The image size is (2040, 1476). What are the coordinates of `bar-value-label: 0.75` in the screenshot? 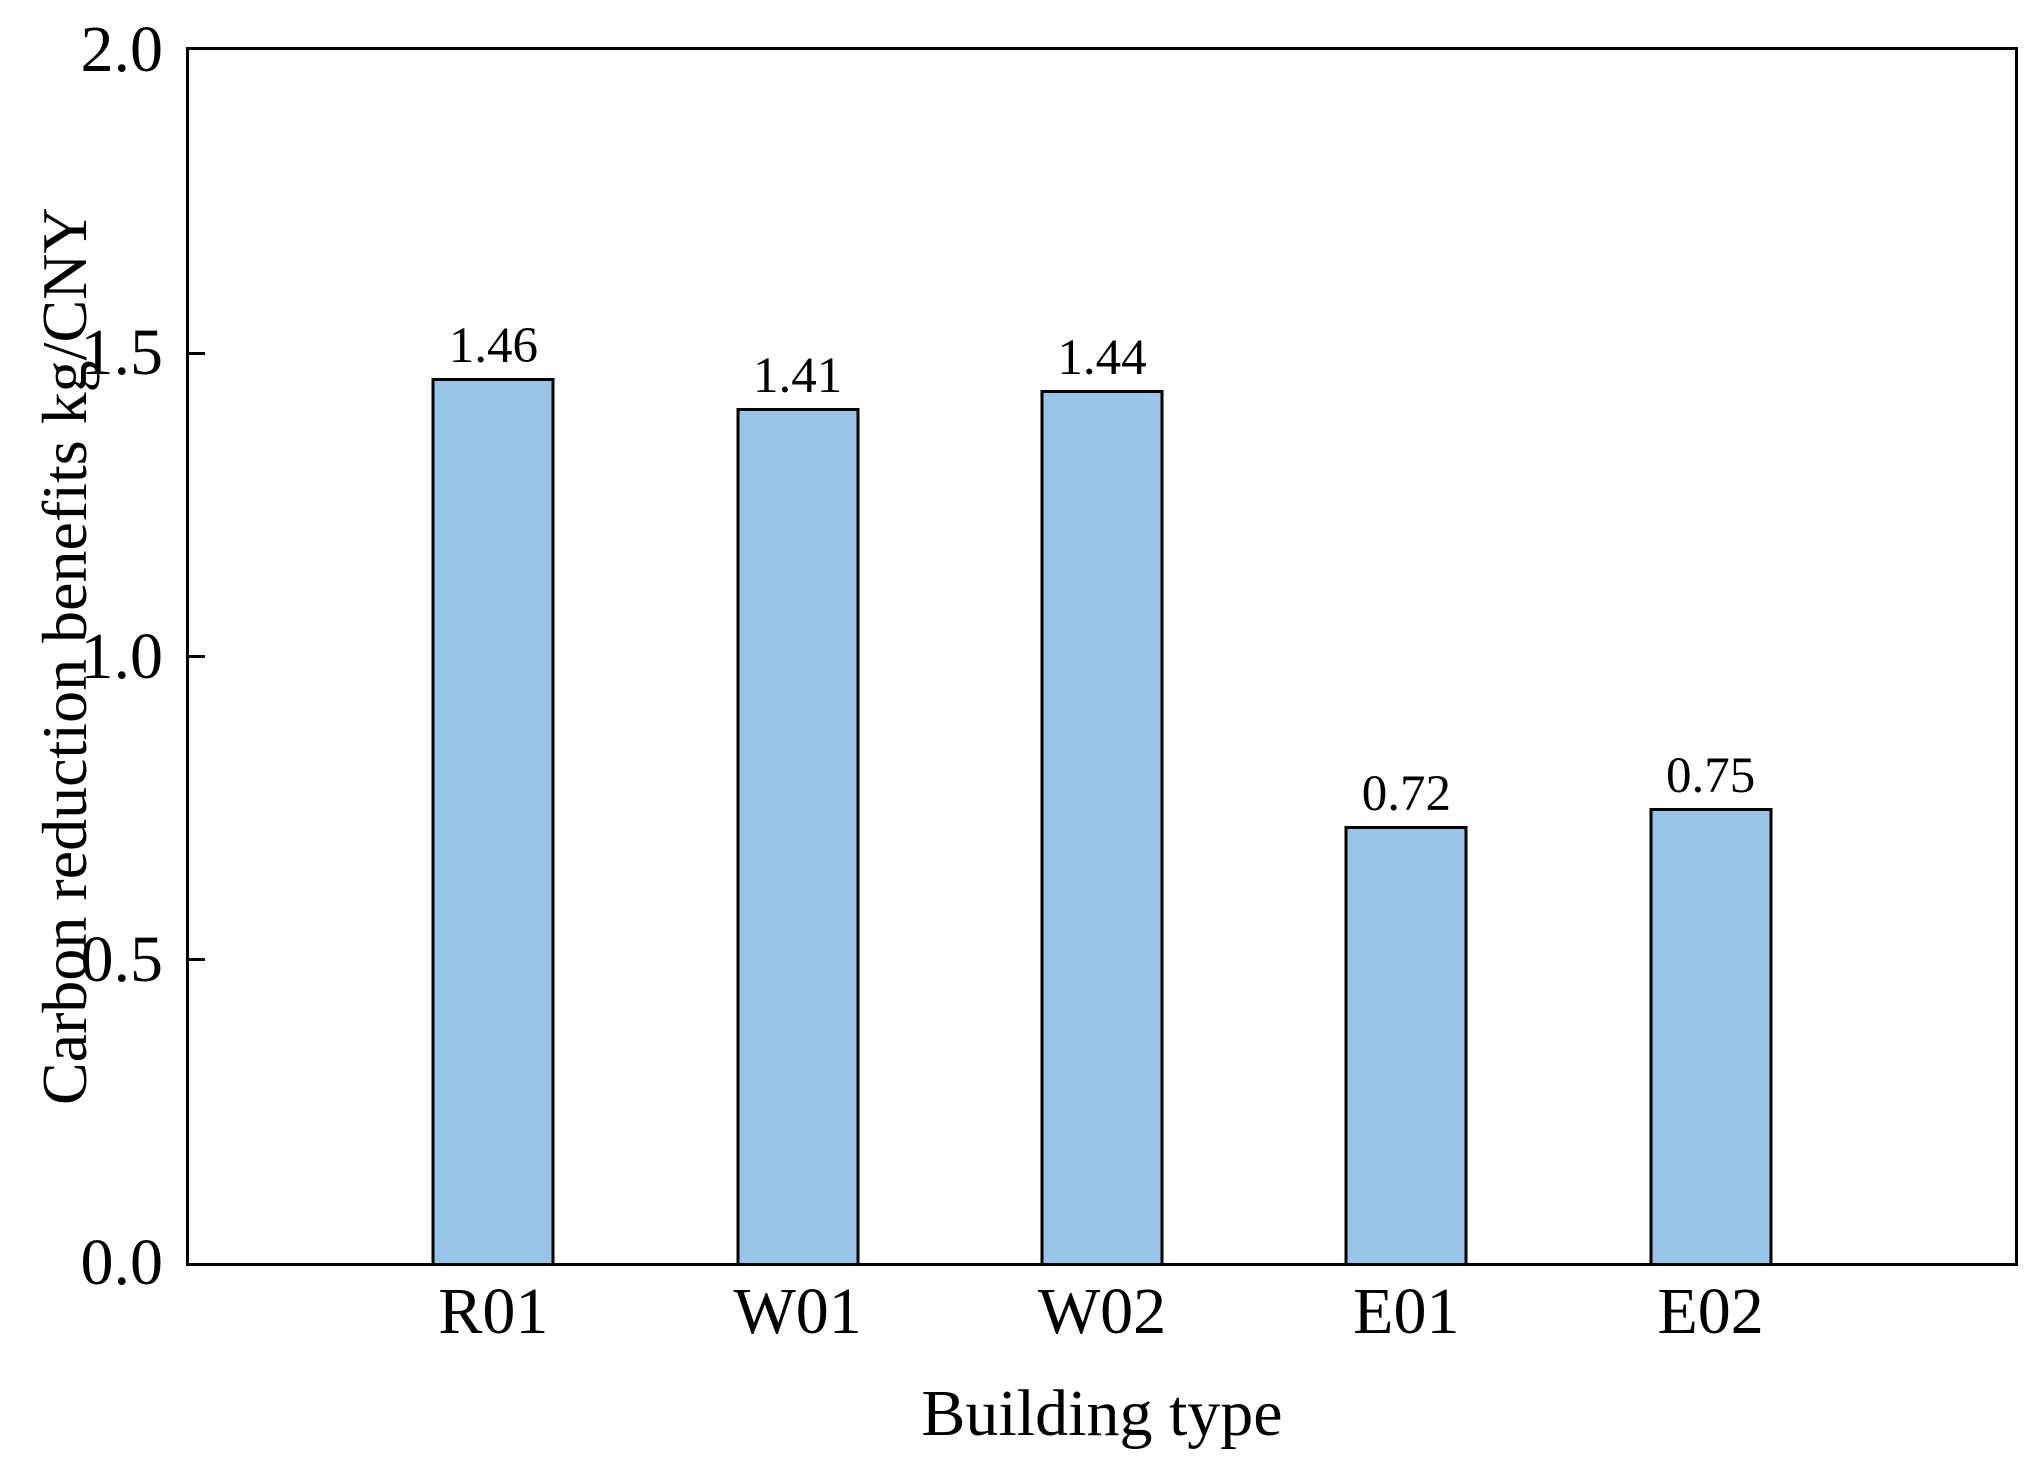 It's located at (1711, 776).